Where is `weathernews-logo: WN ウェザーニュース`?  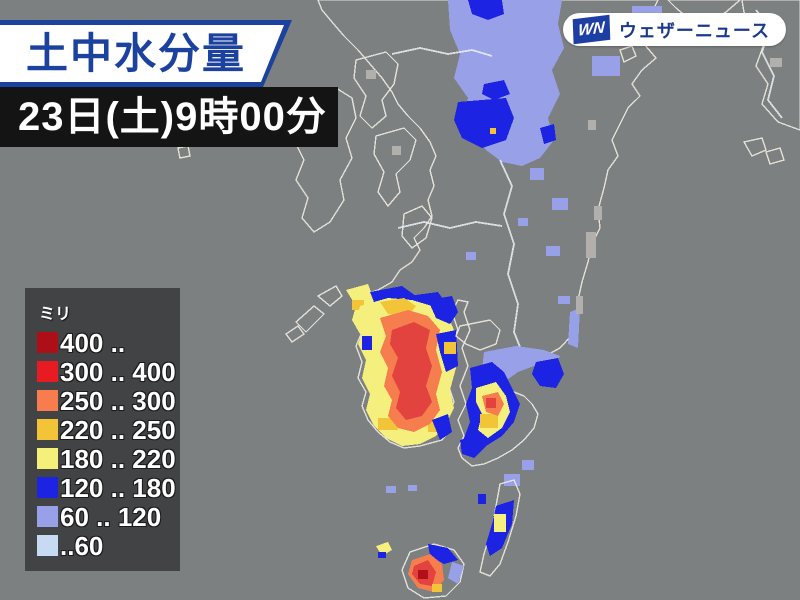 weathernews-logo: WN ウェザーニュース is located at coordinates (674, 29).